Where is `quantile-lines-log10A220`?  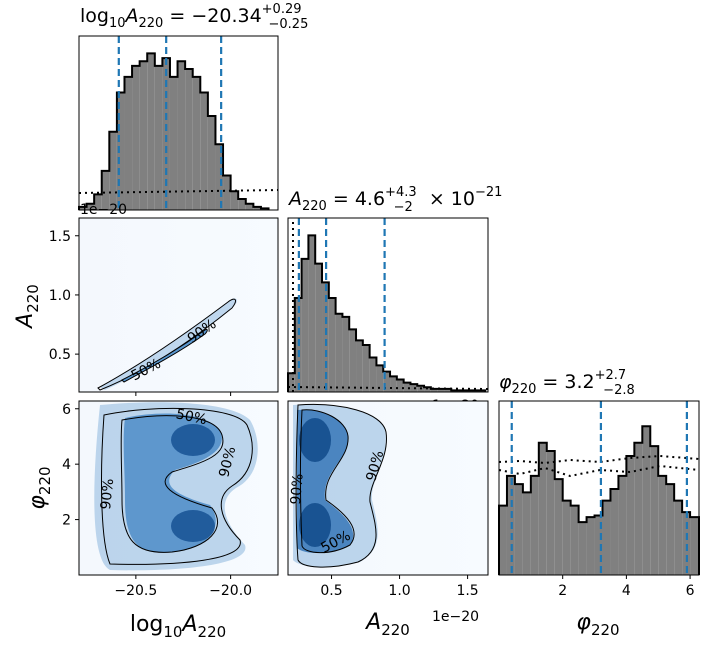 quantile-lines-log10A220 is located at coordinates (170, 123).